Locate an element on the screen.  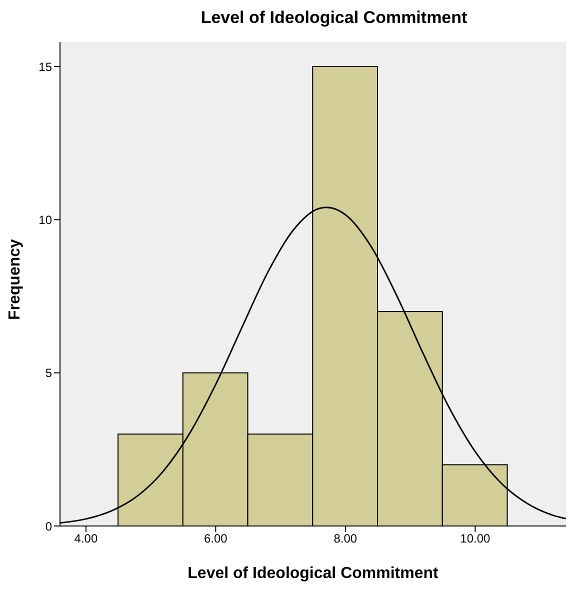
y-tick-label: 10 is located at coordinates (45, 219).